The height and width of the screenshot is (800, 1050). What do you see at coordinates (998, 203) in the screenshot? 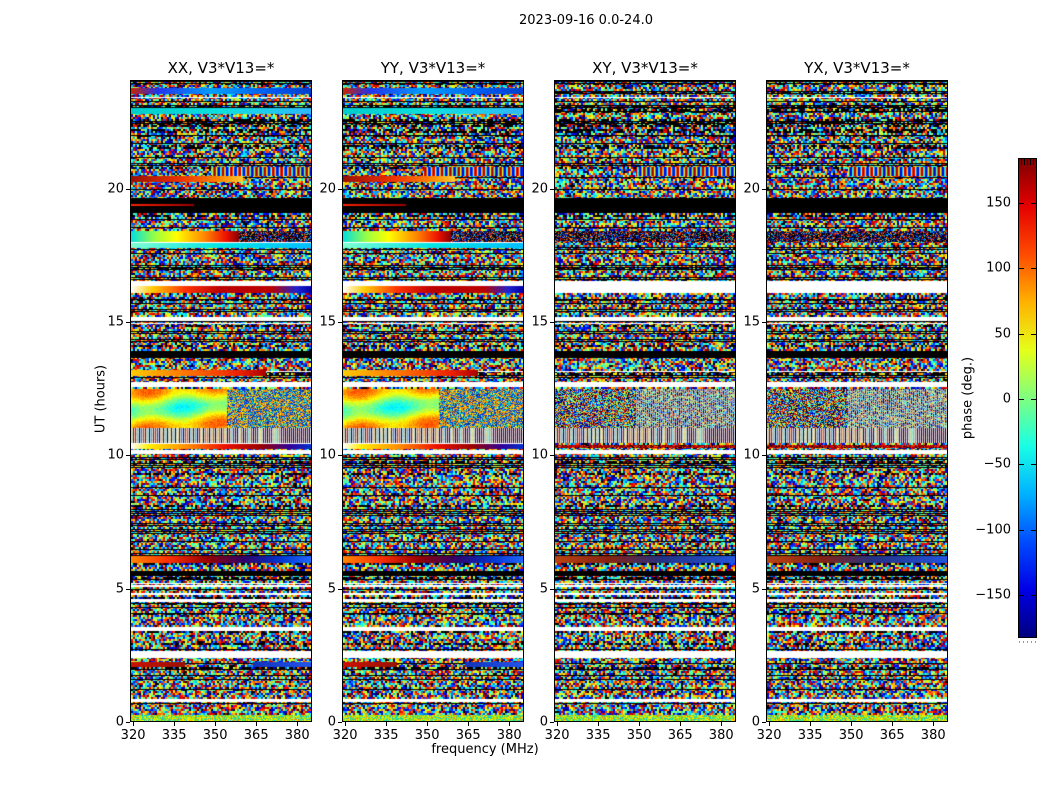
I see `colorbar-tick-label: 150` at bounding box center [998, 203].